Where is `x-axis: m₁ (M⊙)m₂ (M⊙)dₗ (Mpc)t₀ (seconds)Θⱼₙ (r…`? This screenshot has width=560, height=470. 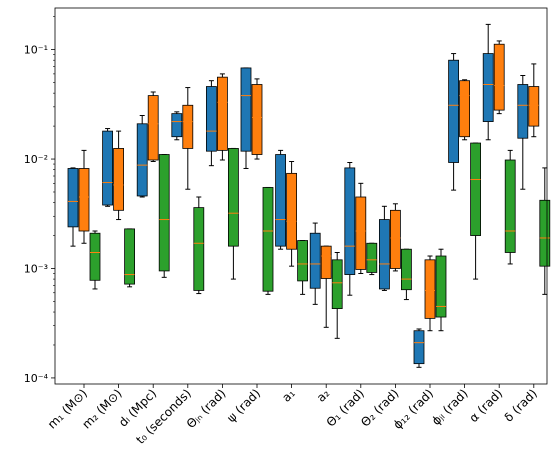
x-axis: m₁ (M⊙)m₂ (M⊙)dₗ (Mpc)t₀ (seconds)Θⱼₙ (r… is located at coordinates (292, 415).